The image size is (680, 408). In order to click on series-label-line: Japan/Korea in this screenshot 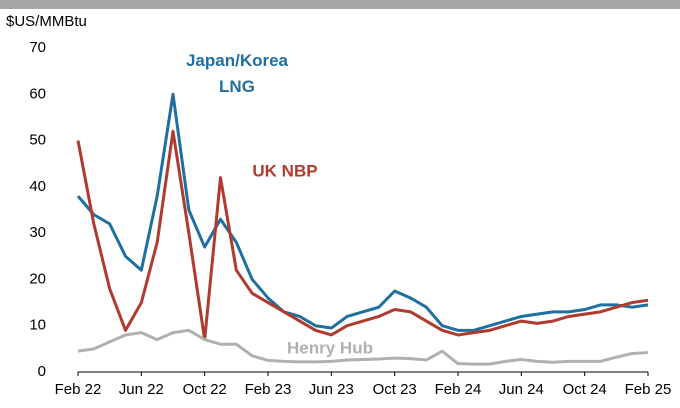, I will do `click(237, 60)`.